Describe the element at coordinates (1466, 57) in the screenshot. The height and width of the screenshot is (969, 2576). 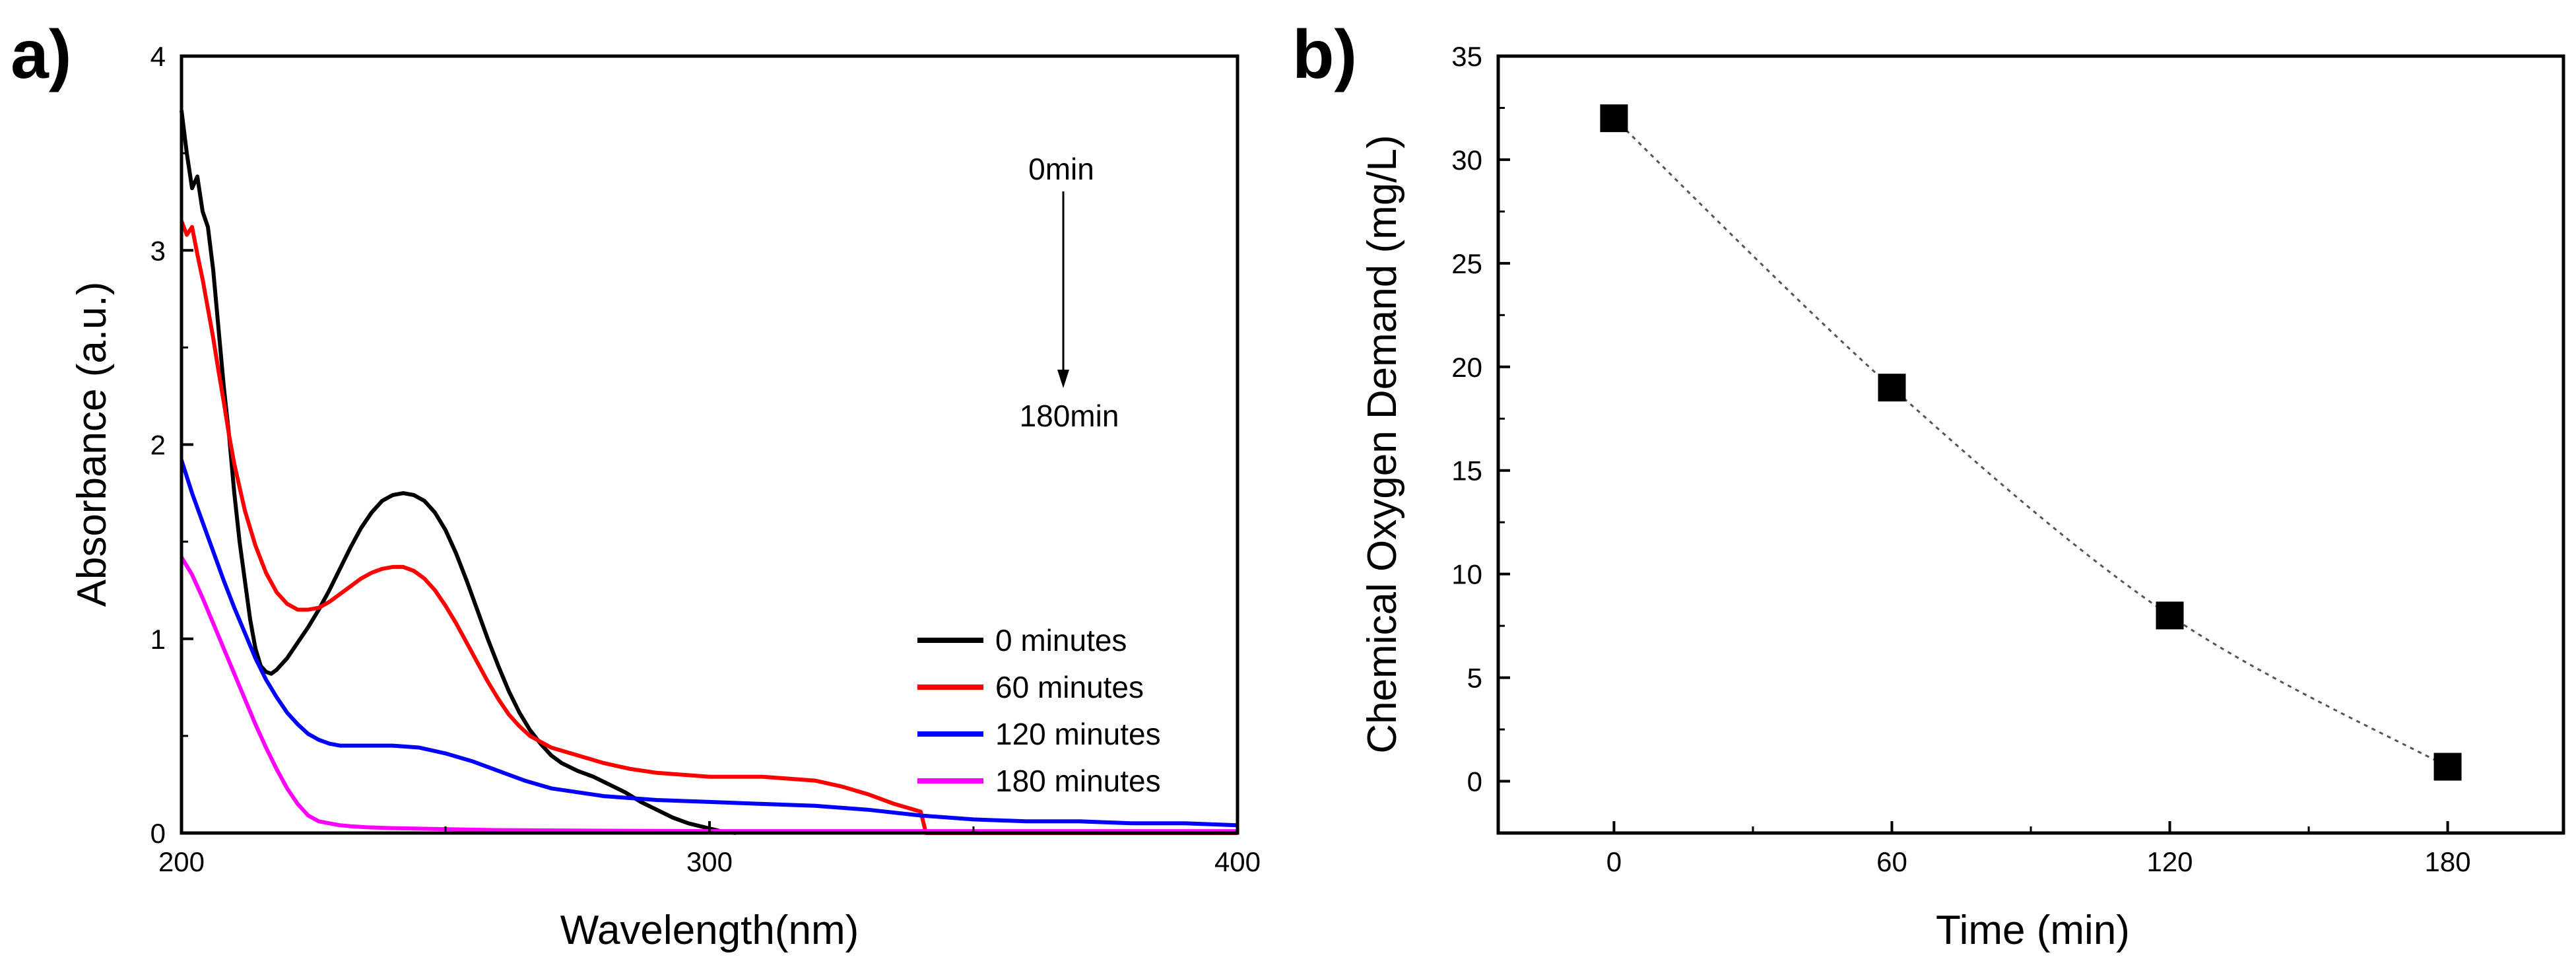
I see `panel-b-y-tick-label: 35` at that location.